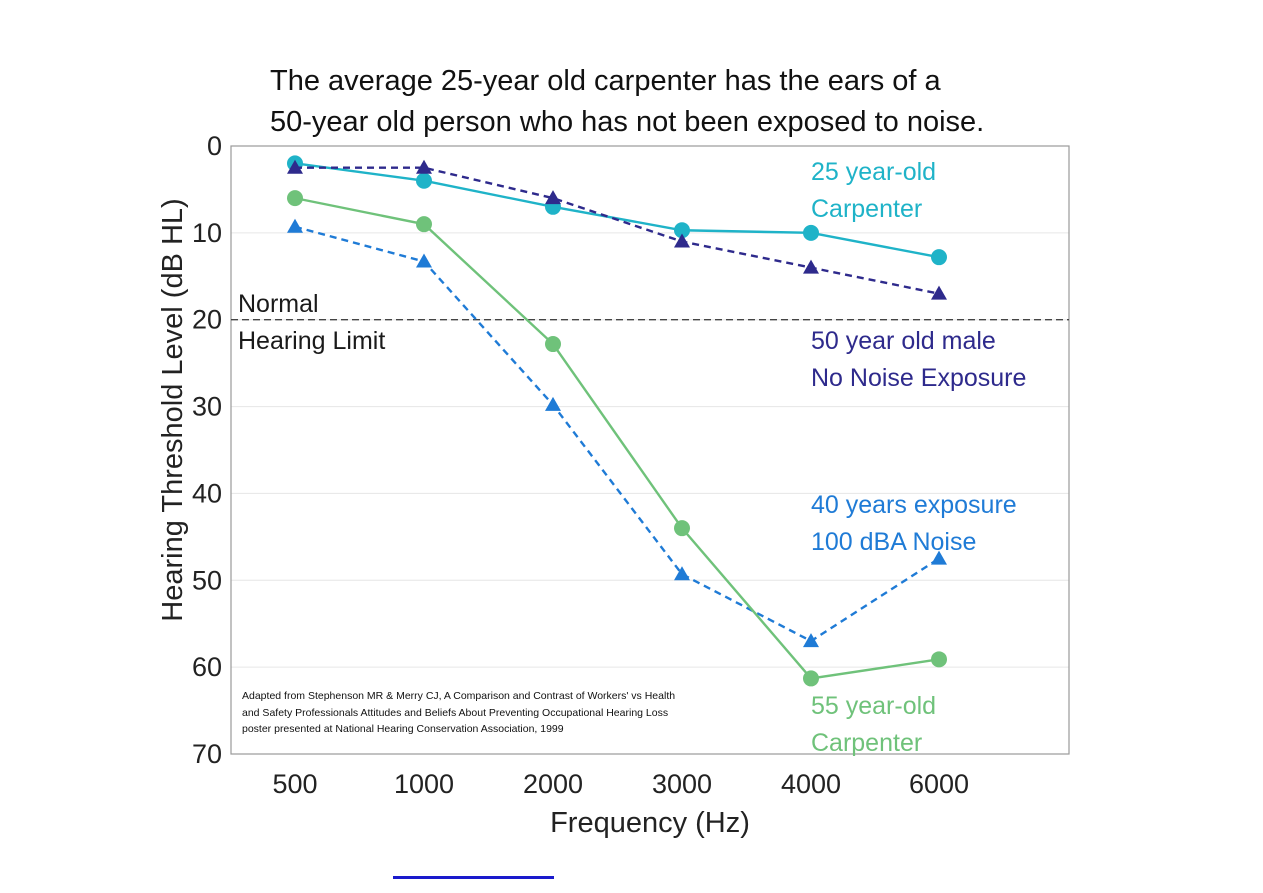 This screenshot has width=1263, height=893. What do you see at coordinates (939, 784) in the screenshot?
I see `x-tick-label: 6000` at bounding box center [939, 784].